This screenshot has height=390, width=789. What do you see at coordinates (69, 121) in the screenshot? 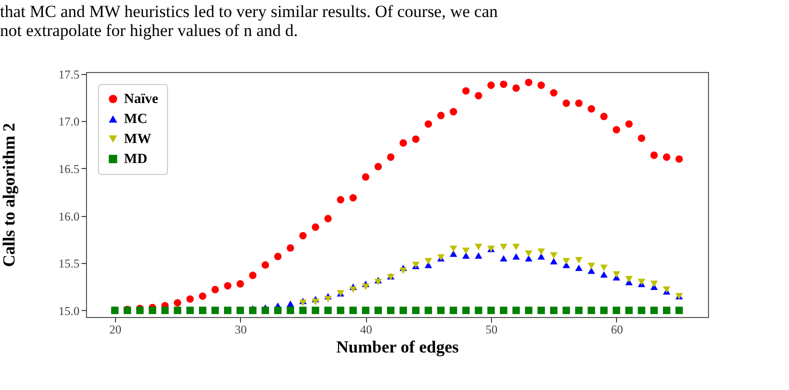
I see `y-tick-label: 17.0` at bounding box center [69, 121].